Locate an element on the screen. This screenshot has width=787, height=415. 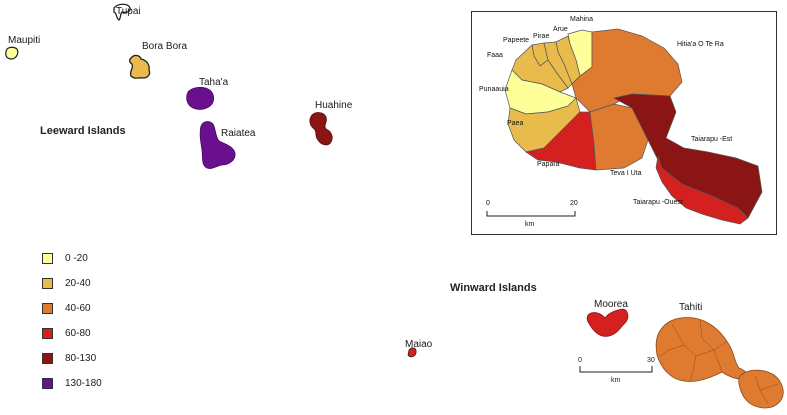
legend-item: 40-60 is located at coordinates (72, 308).